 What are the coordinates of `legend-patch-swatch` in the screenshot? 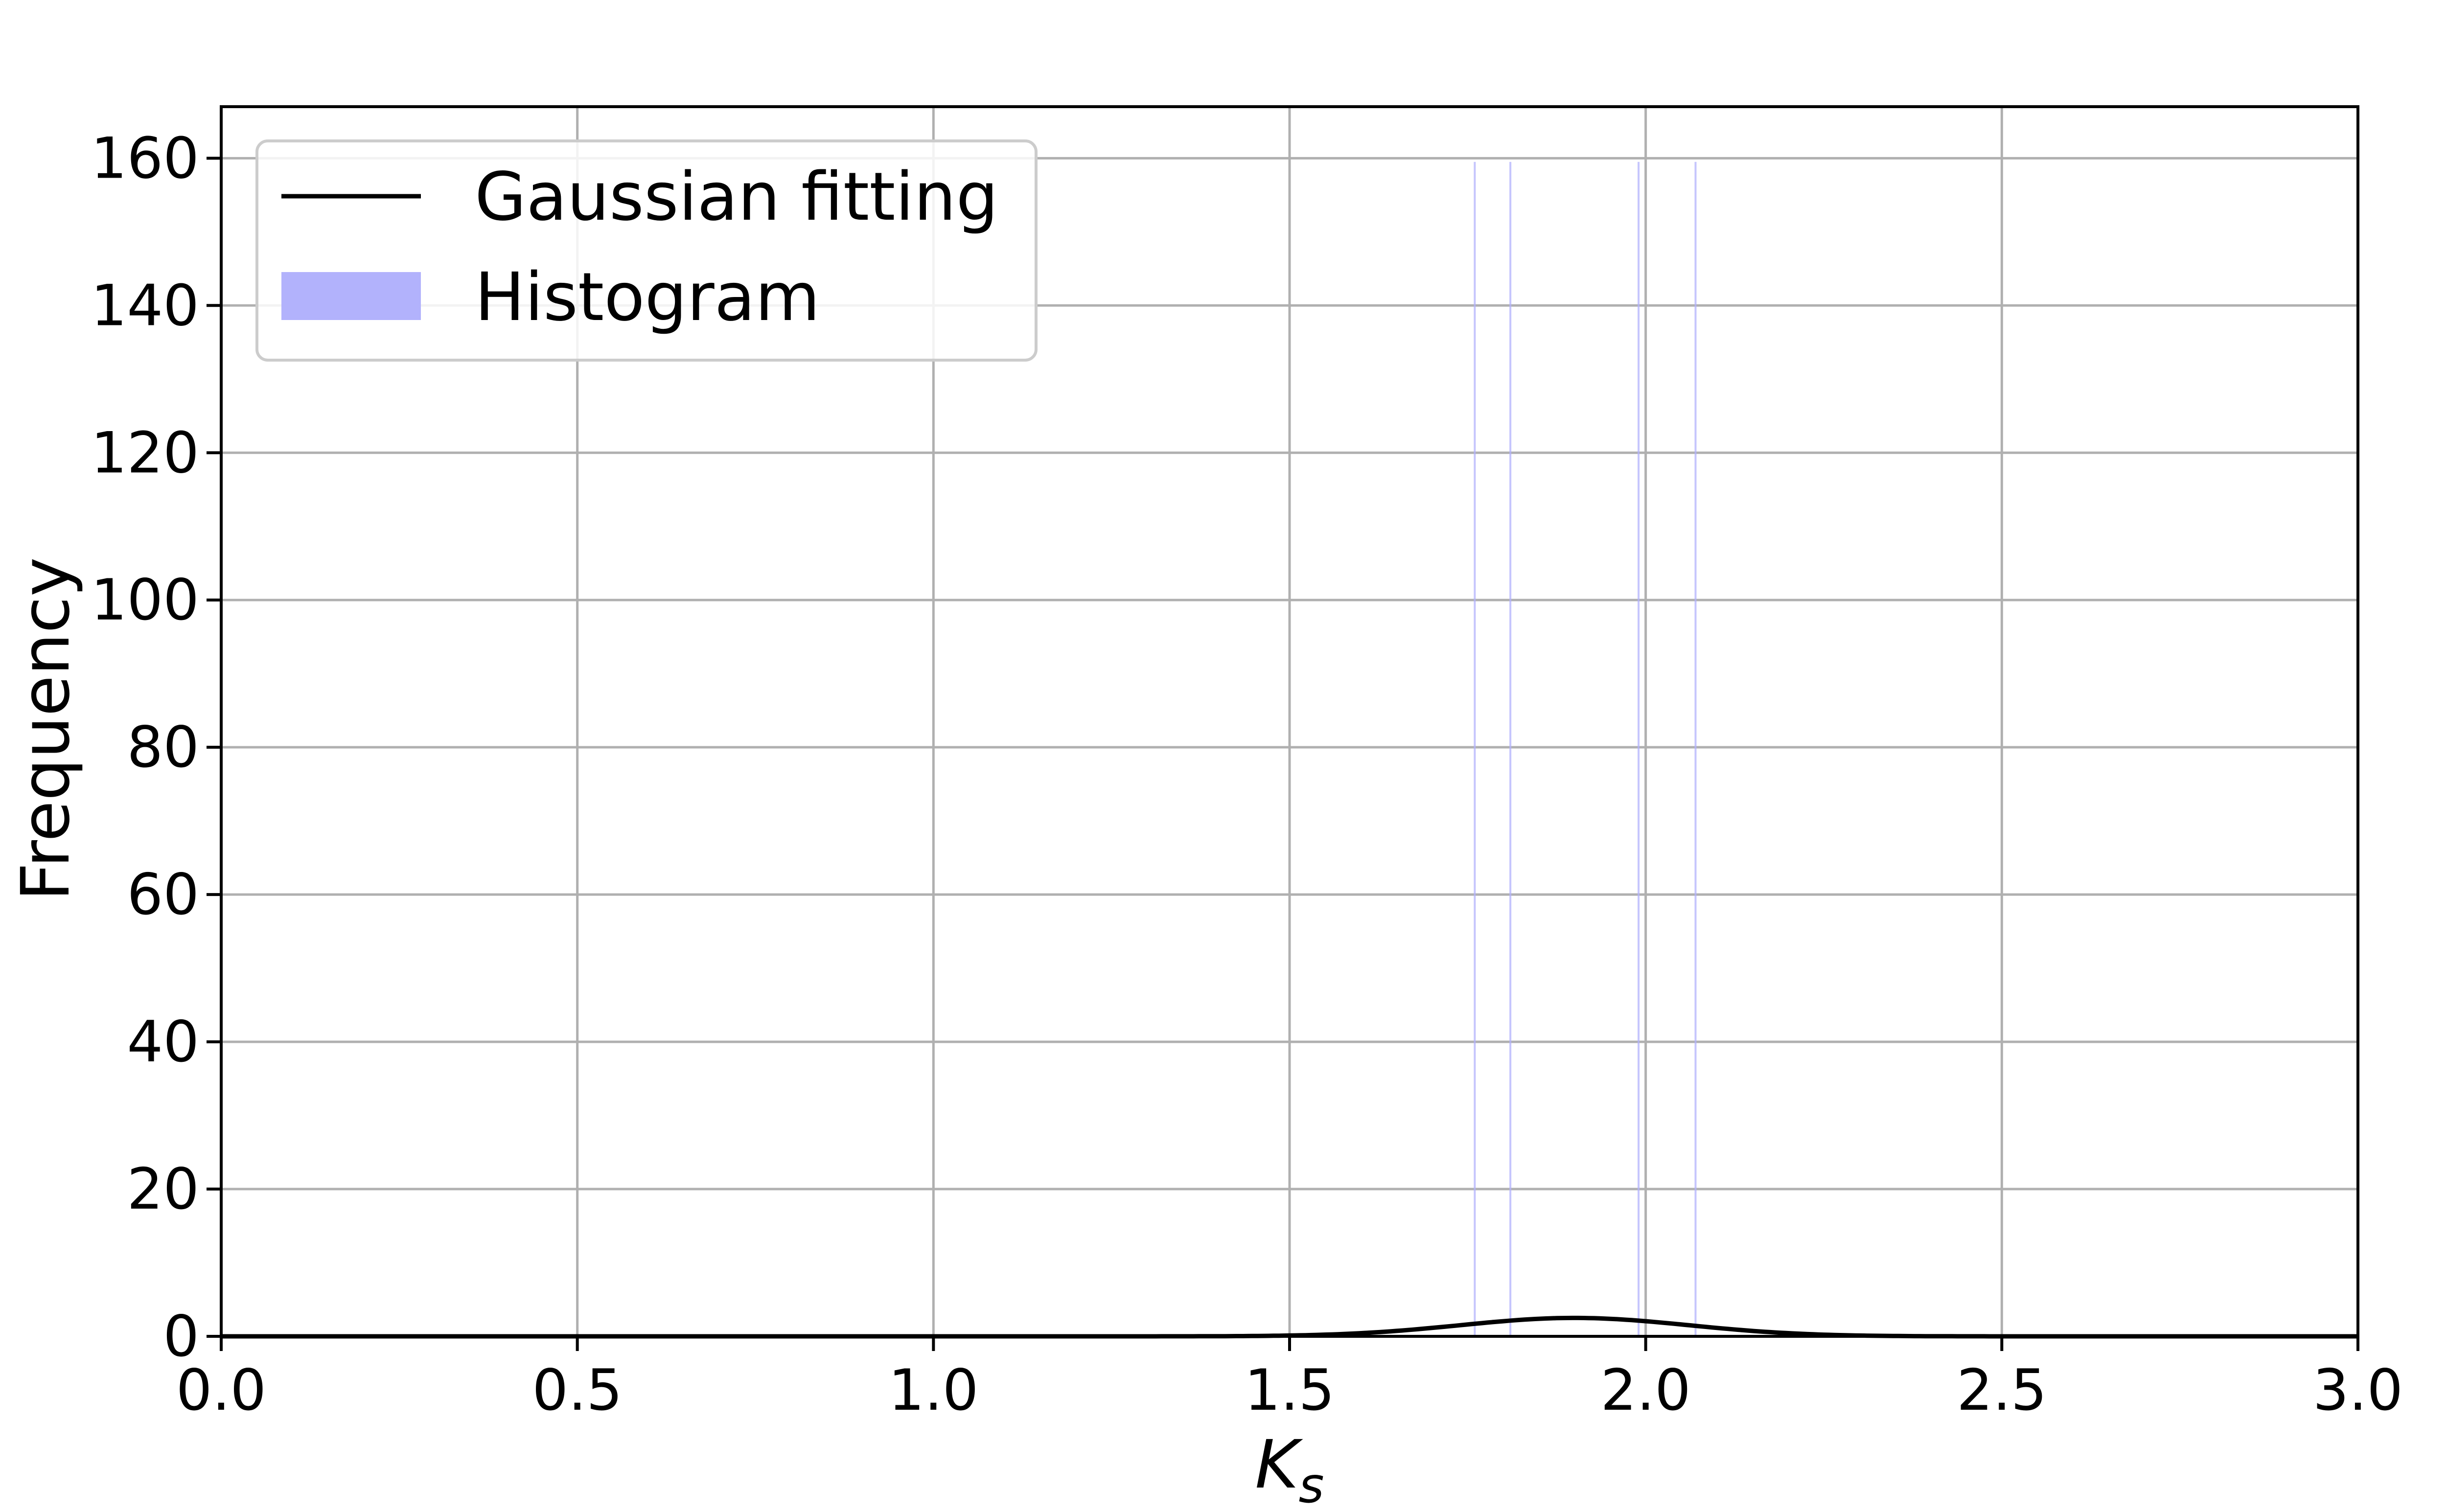 It's located at (351, 296).